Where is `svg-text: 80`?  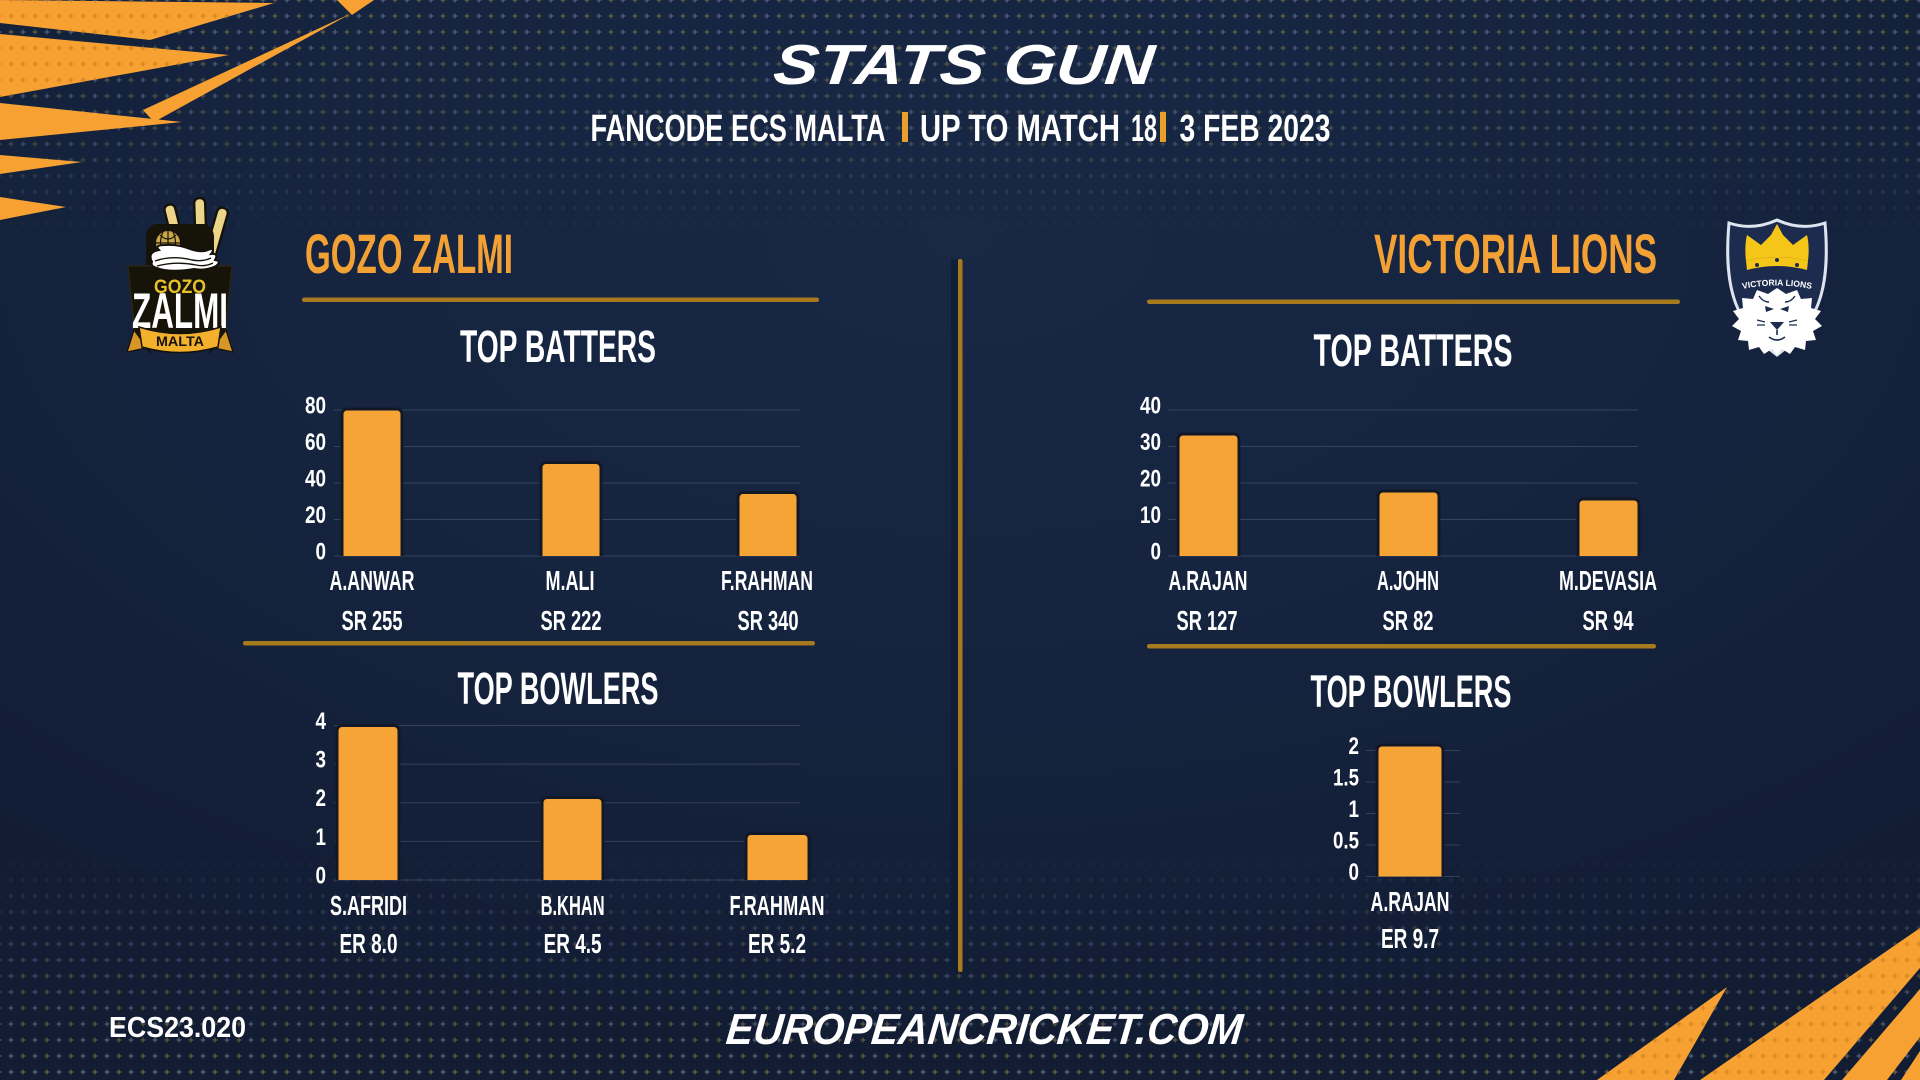
svg-text: 80 is located at coordinates (315, 406).